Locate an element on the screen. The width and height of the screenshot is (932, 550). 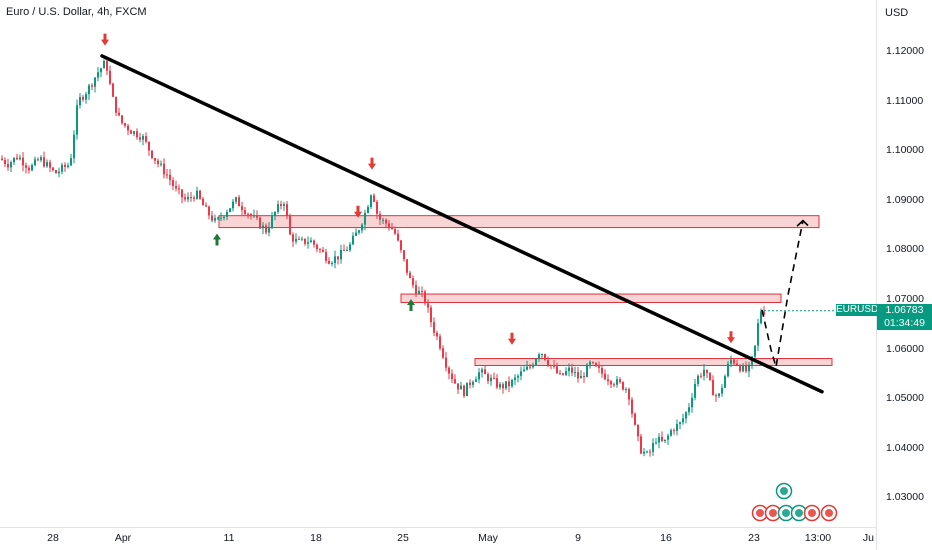
down-arrow-icon is located at coordinates (105, 39).